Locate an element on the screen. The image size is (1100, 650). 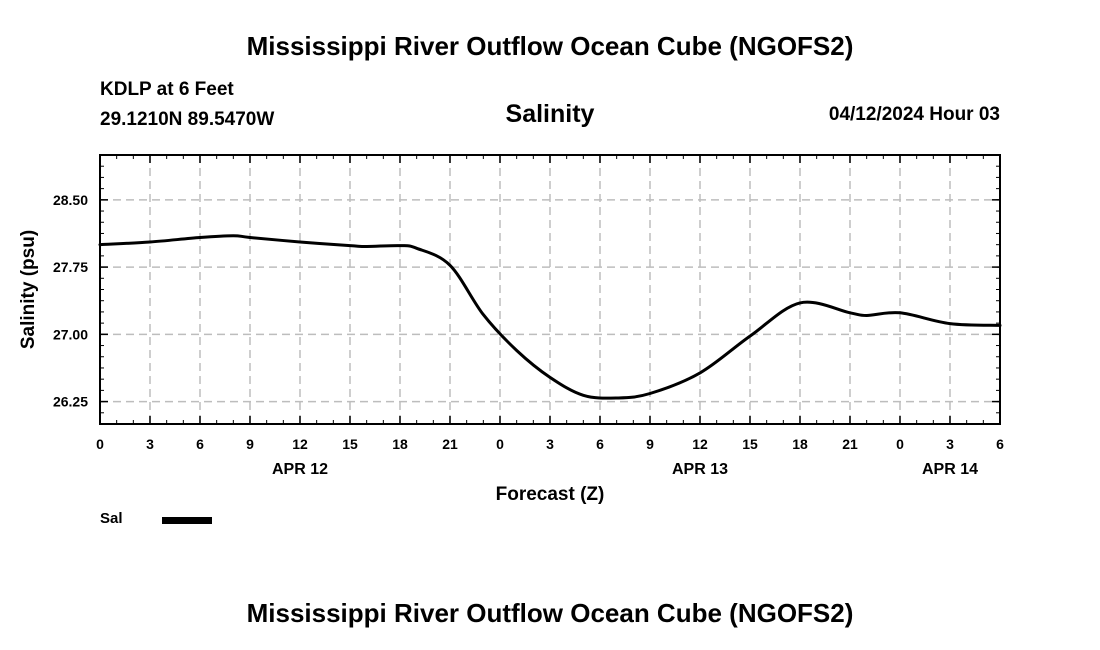
y-axis-title: Salinity (psu) is located at coordinates (28, 289).